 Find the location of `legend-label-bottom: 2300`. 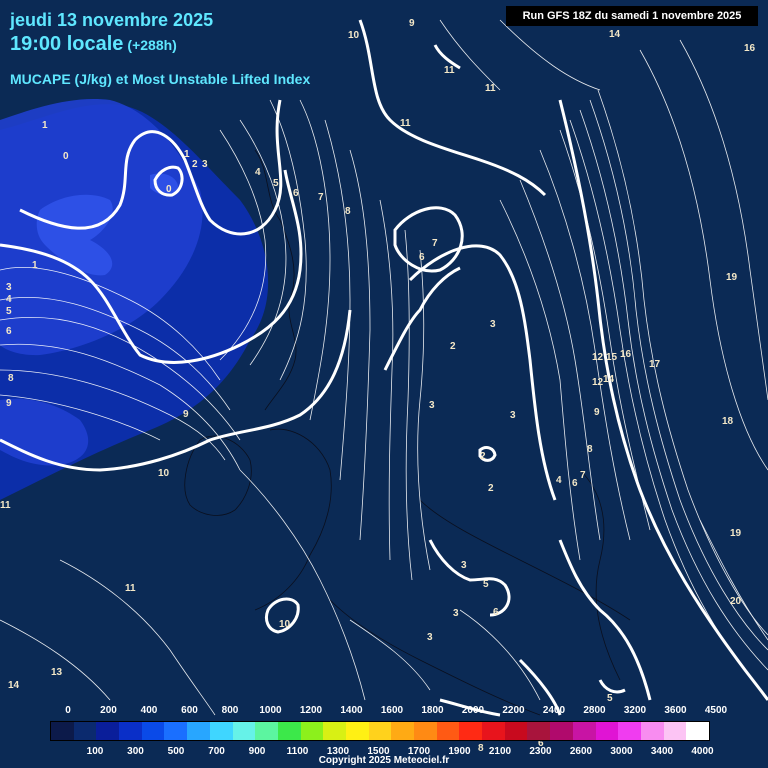

legend-label-bottom: 2300 is located at coordinates (540, 751).